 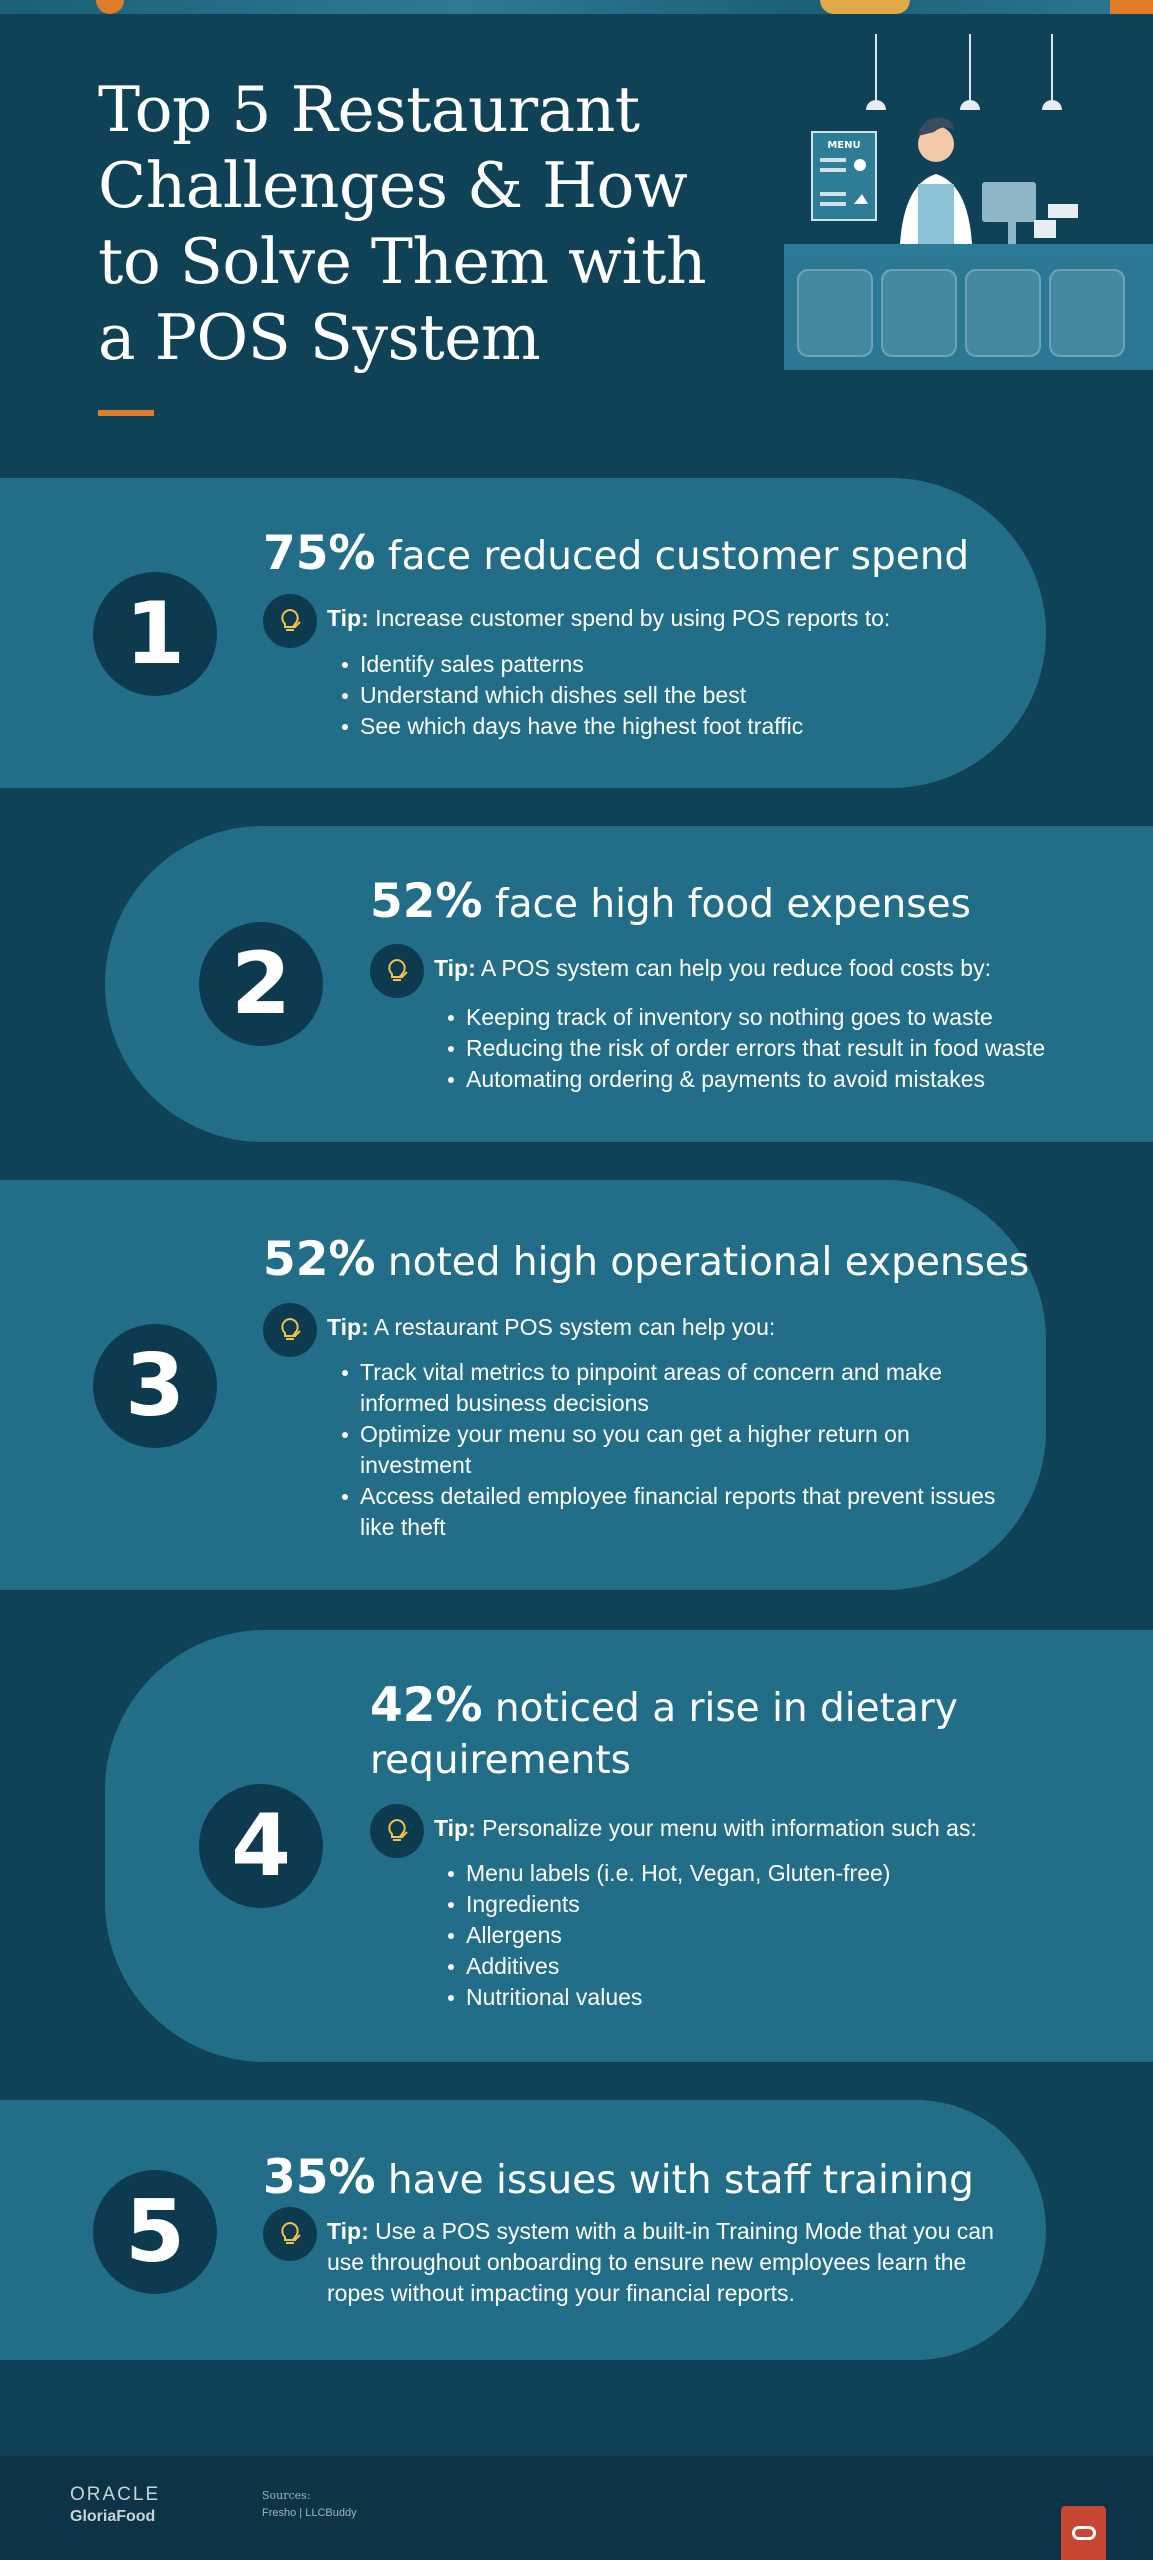 I want to click on challenge-3-percent: 52%, so click(x=319, y=1259).